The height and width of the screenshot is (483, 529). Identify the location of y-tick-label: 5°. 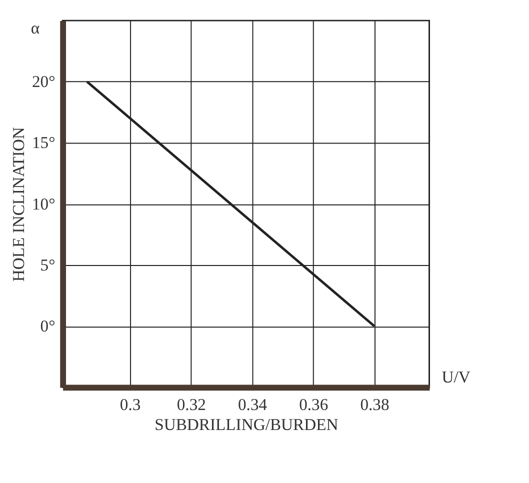
(48, 264).